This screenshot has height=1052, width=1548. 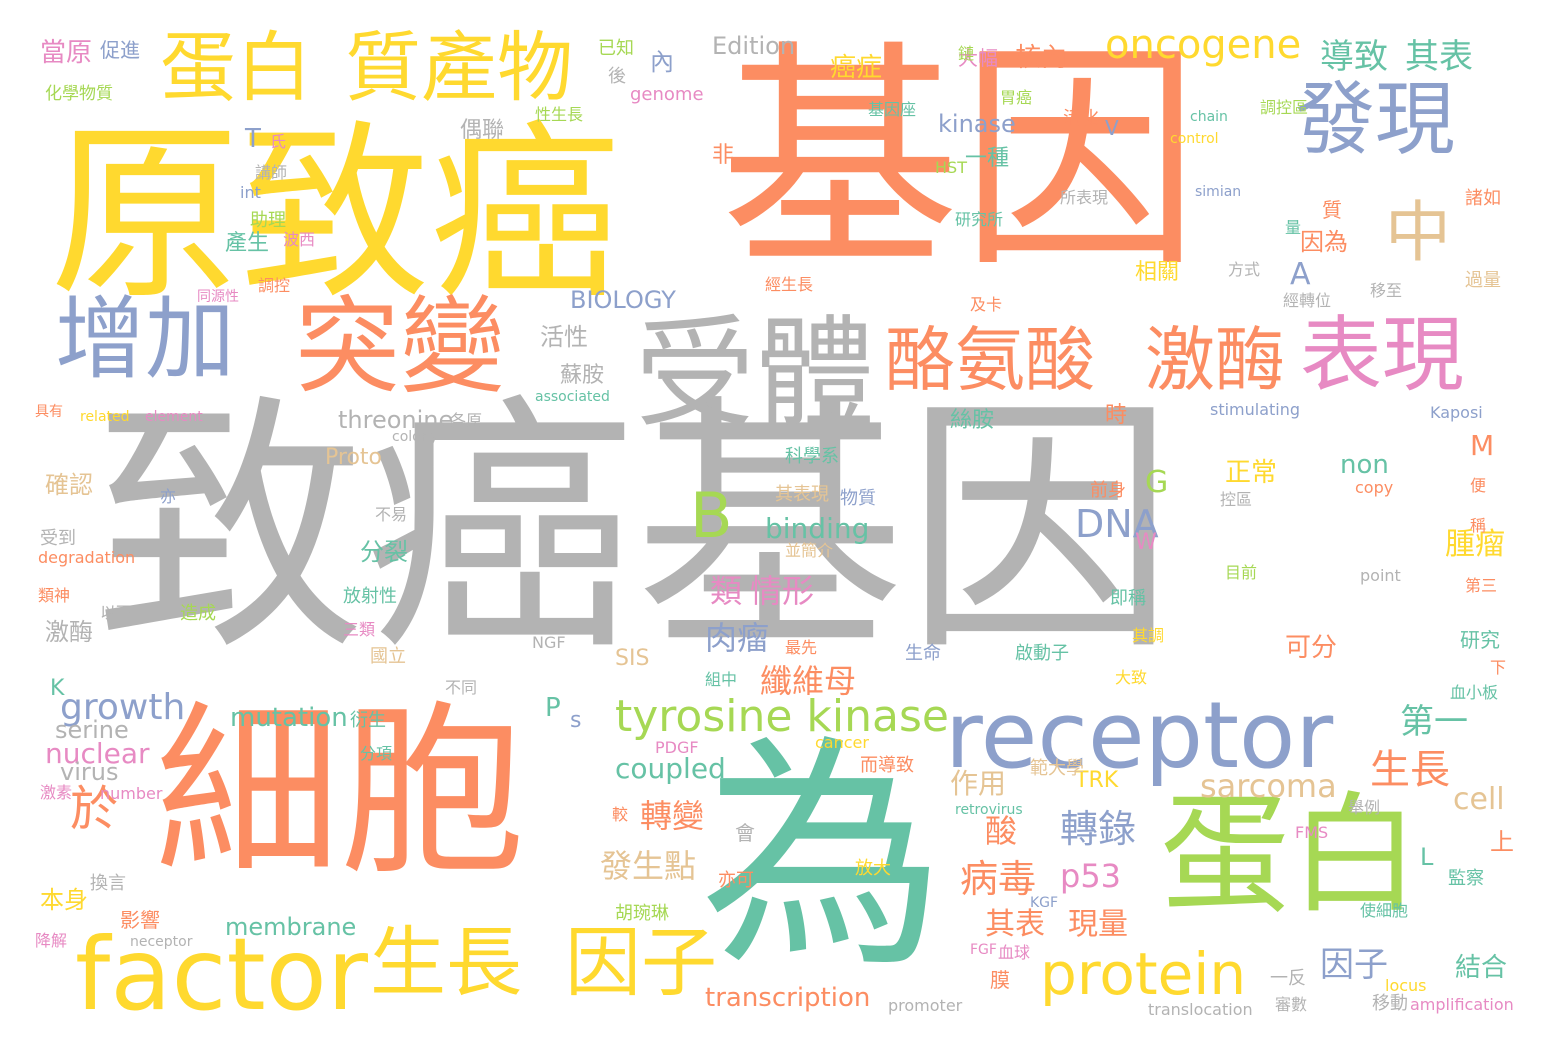 What do you see at coordinates (274, 285) in the screenshot?
I see `cloud-word: 調控` at bounding box center [274, 285].